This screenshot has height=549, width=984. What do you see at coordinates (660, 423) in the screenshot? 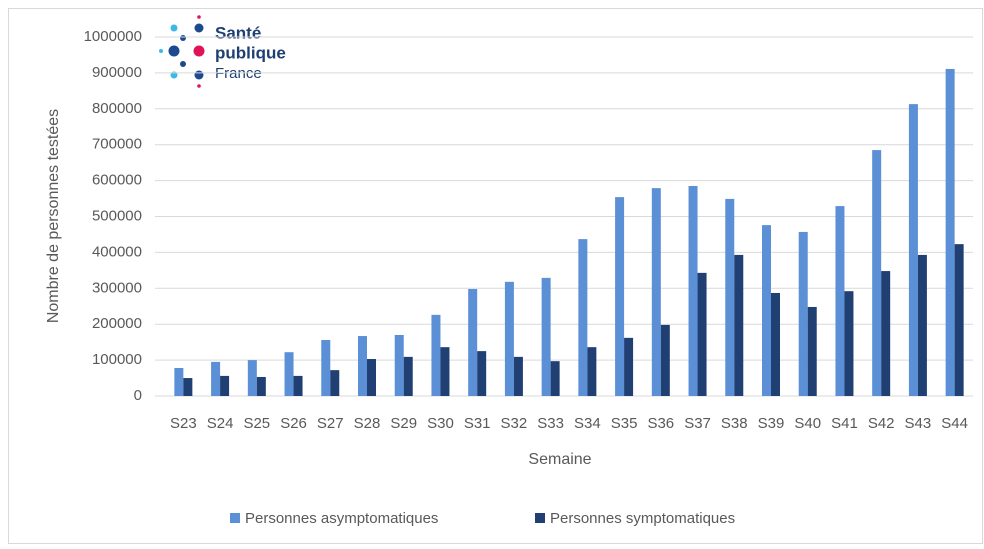
I see `x-tick-label: S36` at bounding box center [660, 423].